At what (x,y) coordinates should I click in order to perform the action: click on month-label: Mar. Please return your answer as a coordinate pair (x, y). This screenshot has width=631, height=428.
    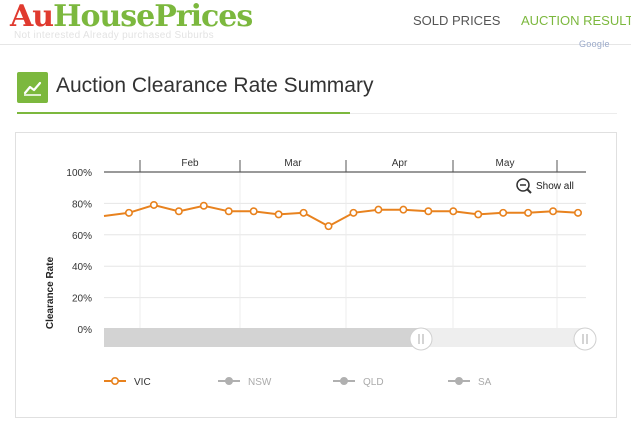
    Looking at the image, I should click on (293, 163).